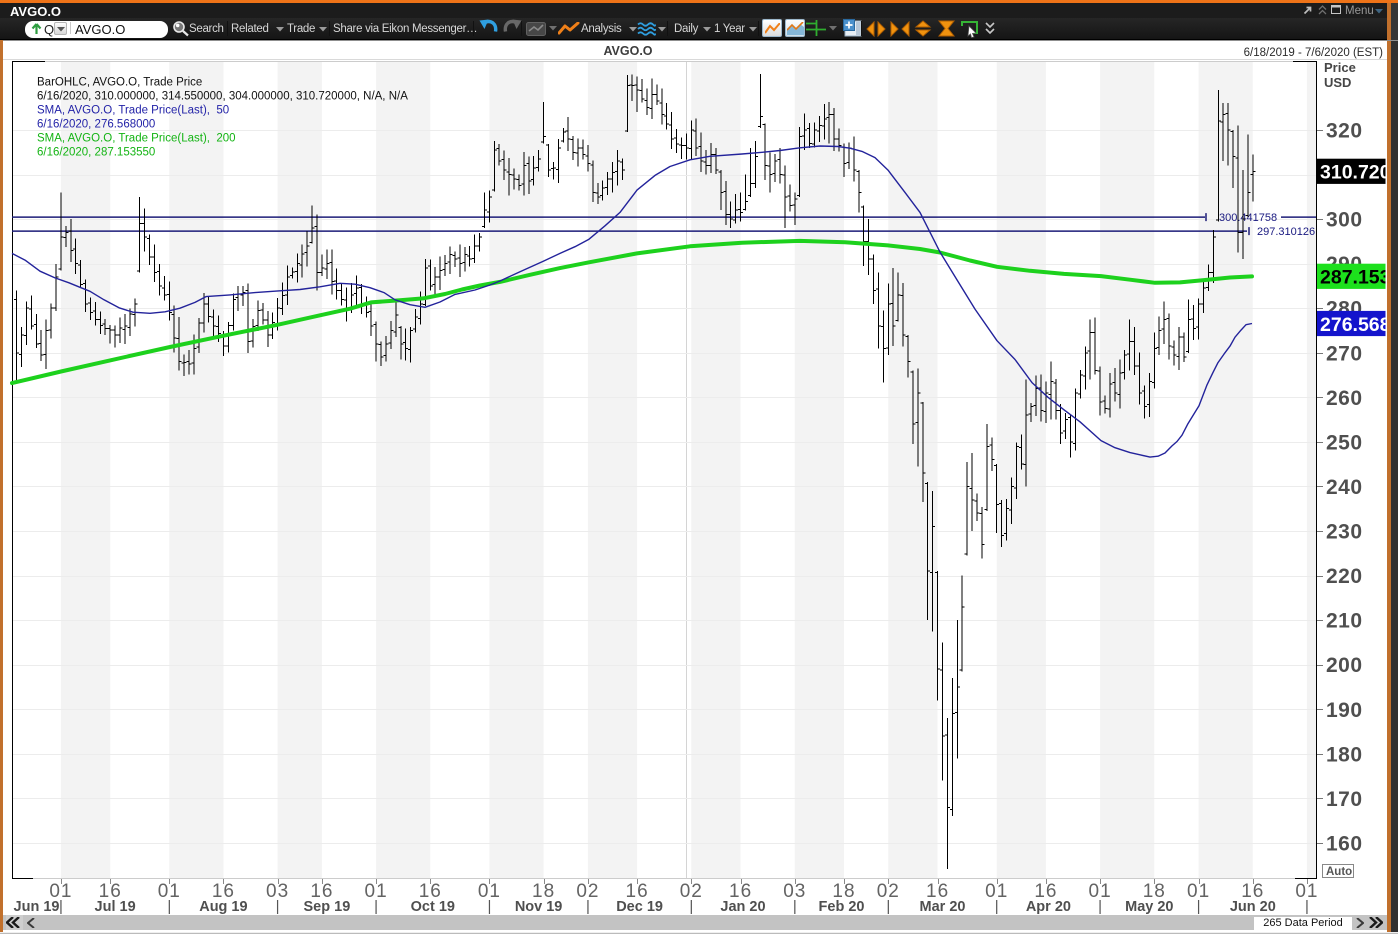 The width and height of the screenshot is (1398, 934). I want to click on svg-text: Jun 19, so click(37, 907).